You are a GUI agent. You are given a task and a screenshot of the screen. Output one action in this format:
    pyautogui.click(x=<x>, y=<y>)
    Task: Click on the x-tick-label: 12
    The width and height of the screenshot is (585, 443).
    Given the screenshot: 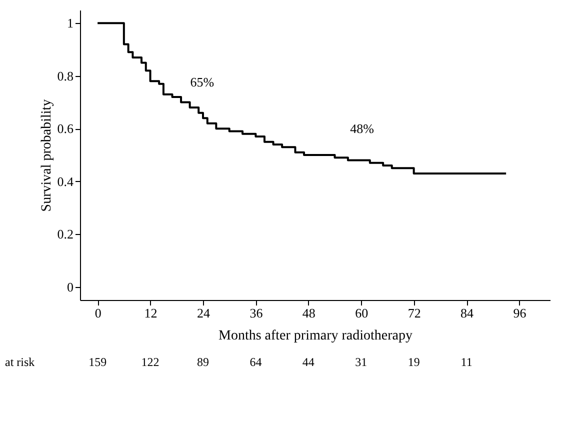 What is the action you would take?
    pyautogui.click(x=151, y=313)
    